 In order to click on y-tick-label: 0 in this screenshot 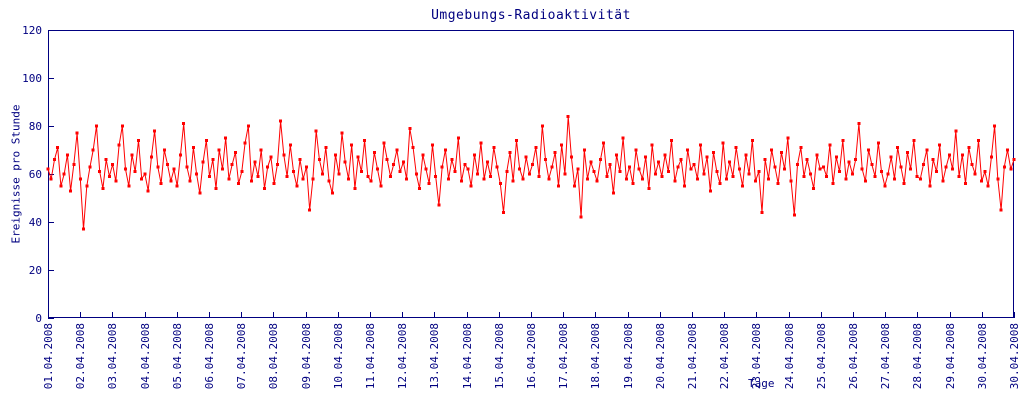, I will do `click(38, 318)`.